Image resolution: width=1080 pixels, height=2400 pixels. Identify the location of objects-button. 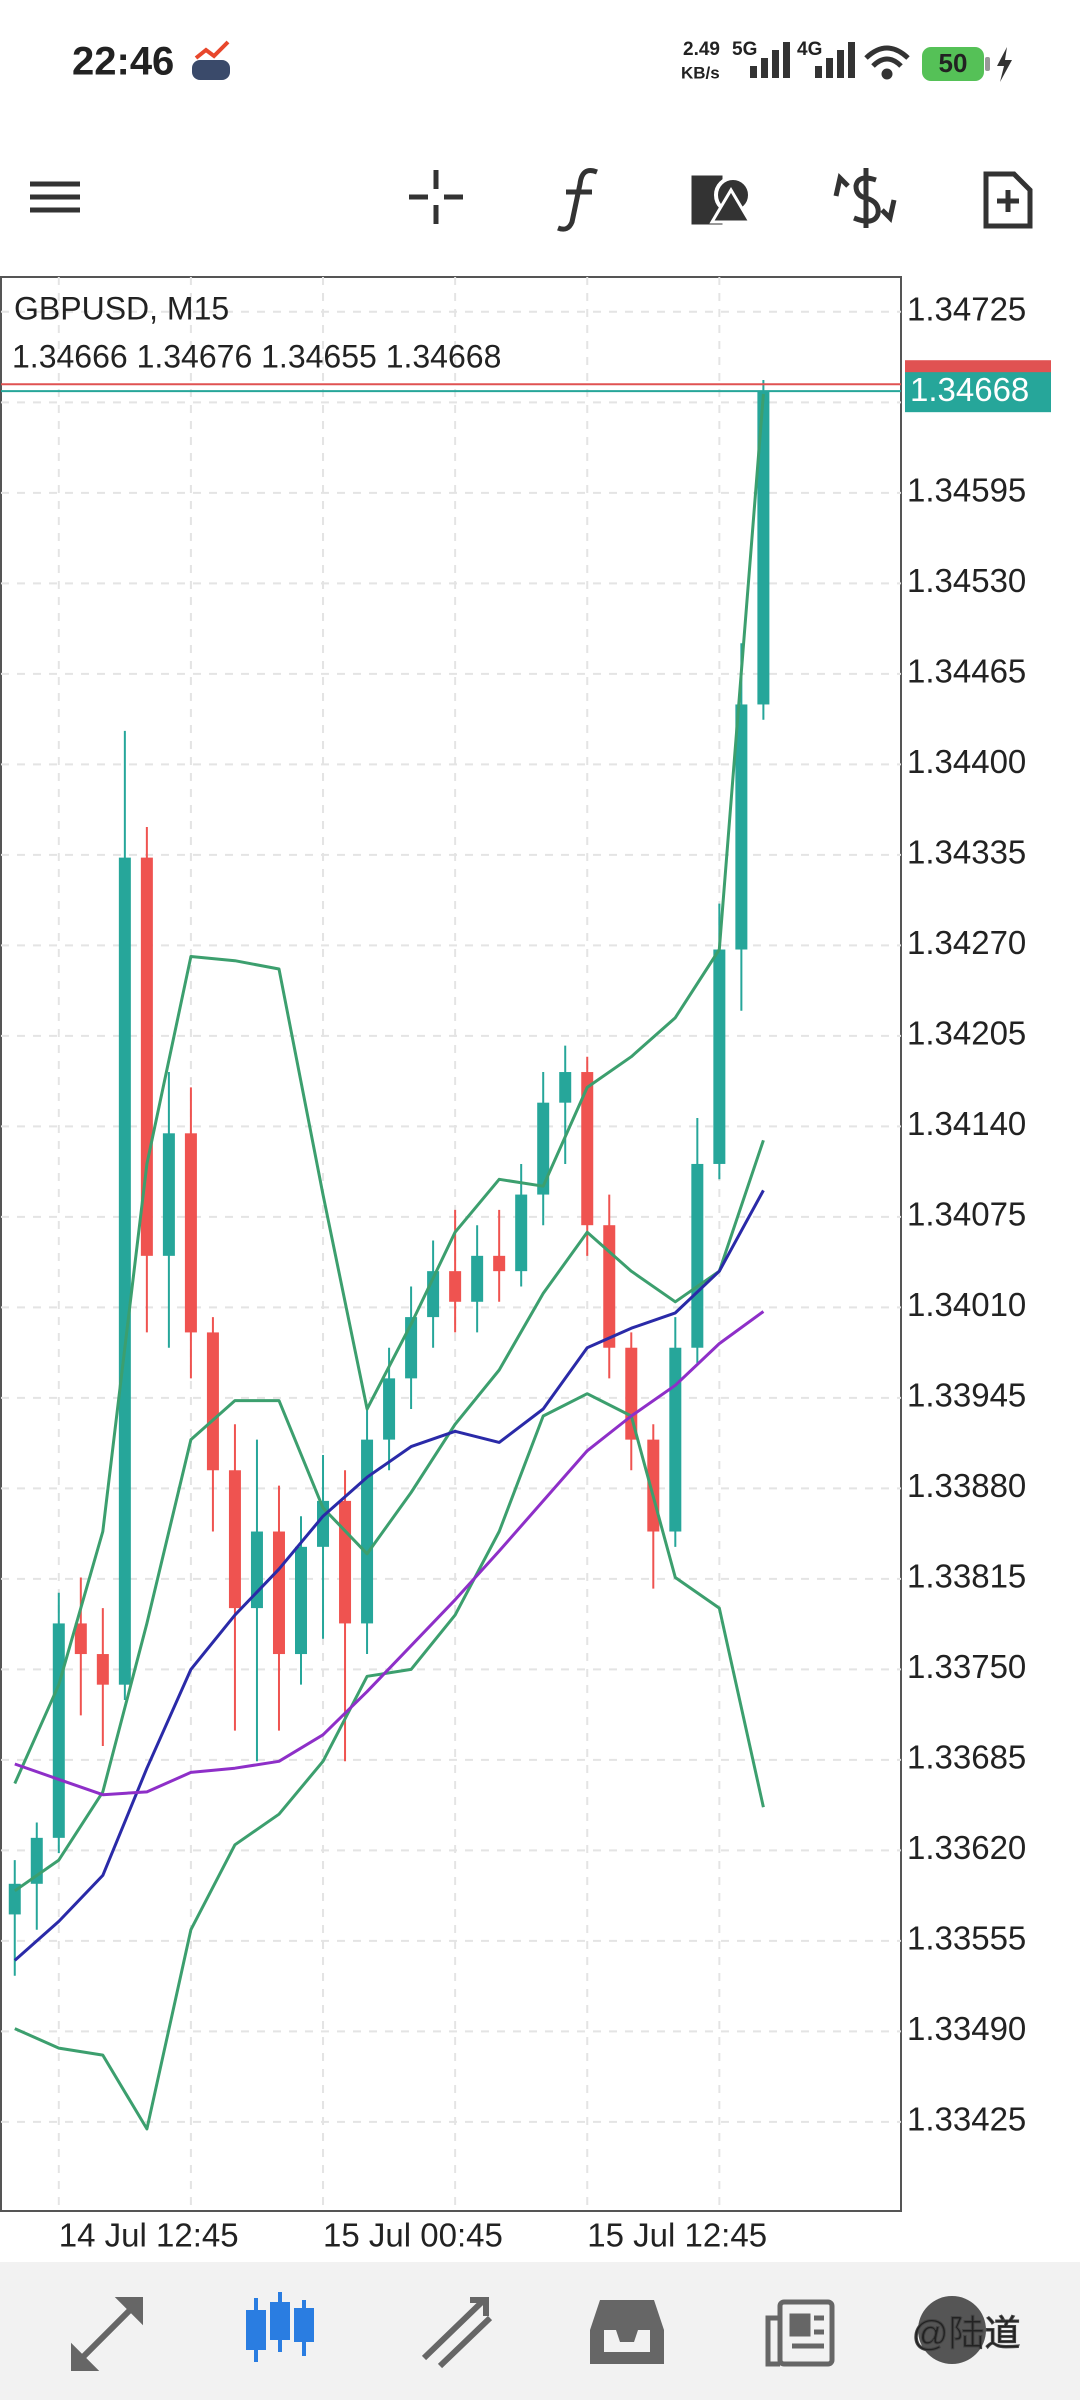
(722, 200).